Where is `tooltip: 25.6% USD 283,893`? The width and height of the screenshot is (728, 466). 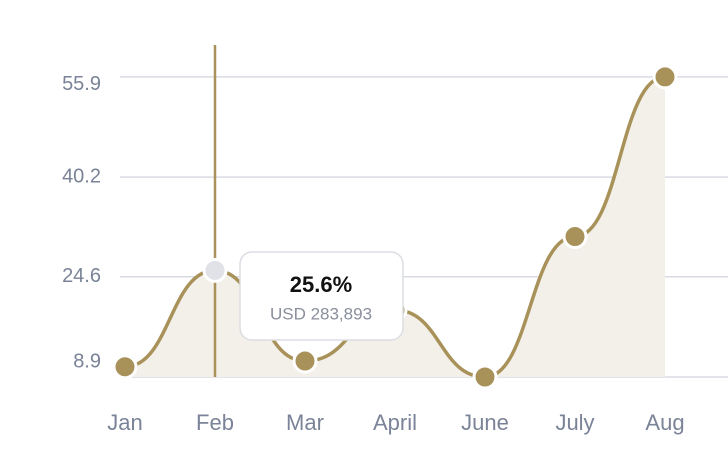
tooltip: 25.6% USD 283,893 is located at coordinates (321, 296).